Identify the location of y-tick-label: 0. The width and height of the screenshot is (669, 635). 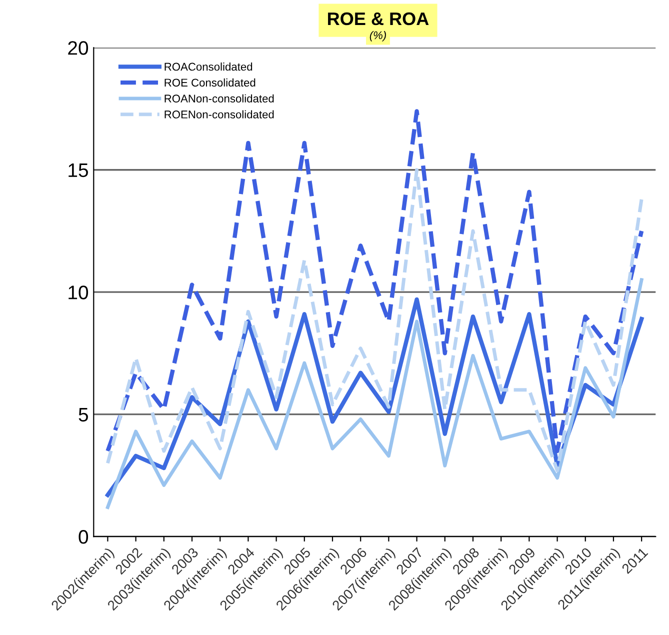
(83, 537).